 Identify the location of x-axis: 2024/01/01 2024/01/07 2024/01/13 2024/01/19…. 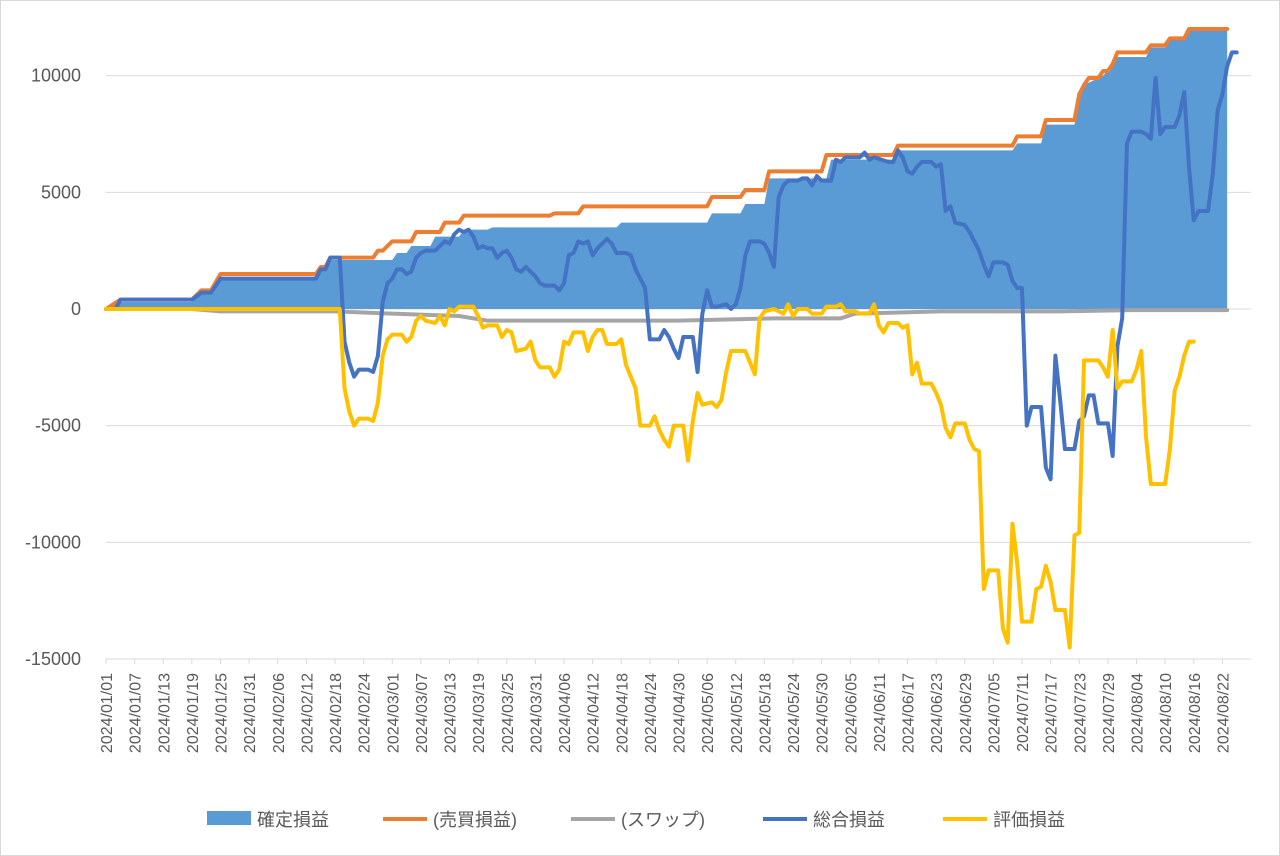
(675, 705).